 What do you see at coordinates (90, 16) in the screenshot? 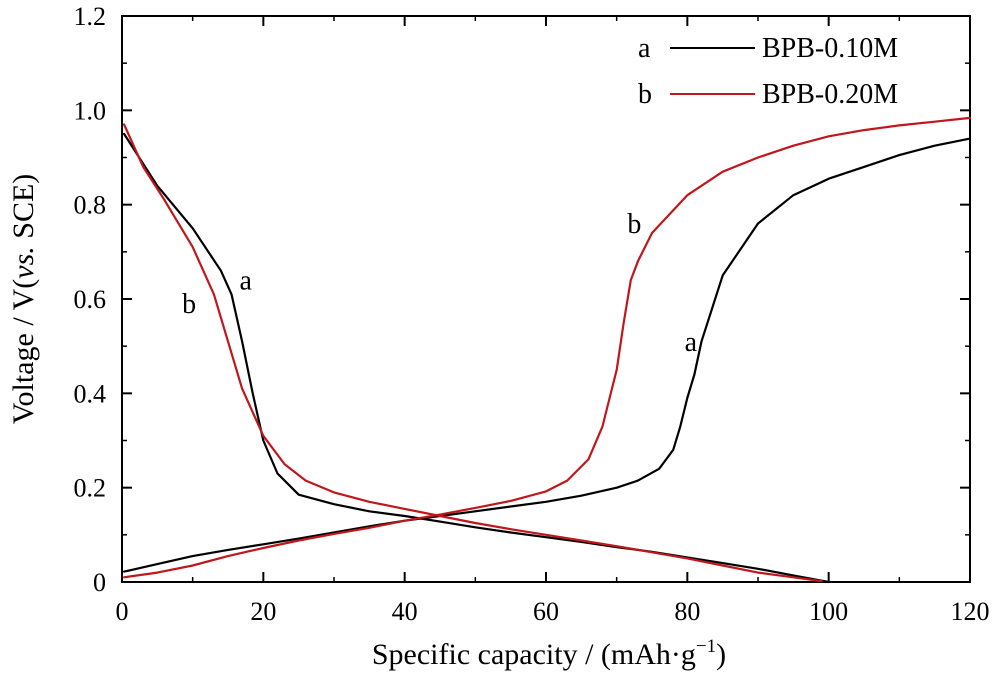
I see `y-tick-label: 1.2` at bounding box center [90, 16].